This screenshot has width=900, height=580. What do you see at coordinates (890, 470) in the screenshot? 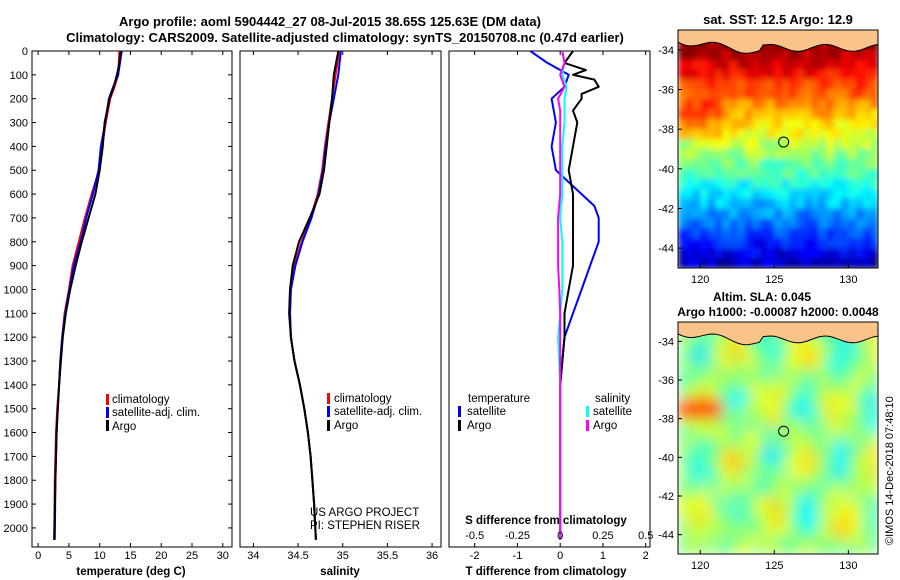
I see `copyright-timestamp: ©IMOS 14-Dec-2018 07:48:10` at bounding box center [890, 470].